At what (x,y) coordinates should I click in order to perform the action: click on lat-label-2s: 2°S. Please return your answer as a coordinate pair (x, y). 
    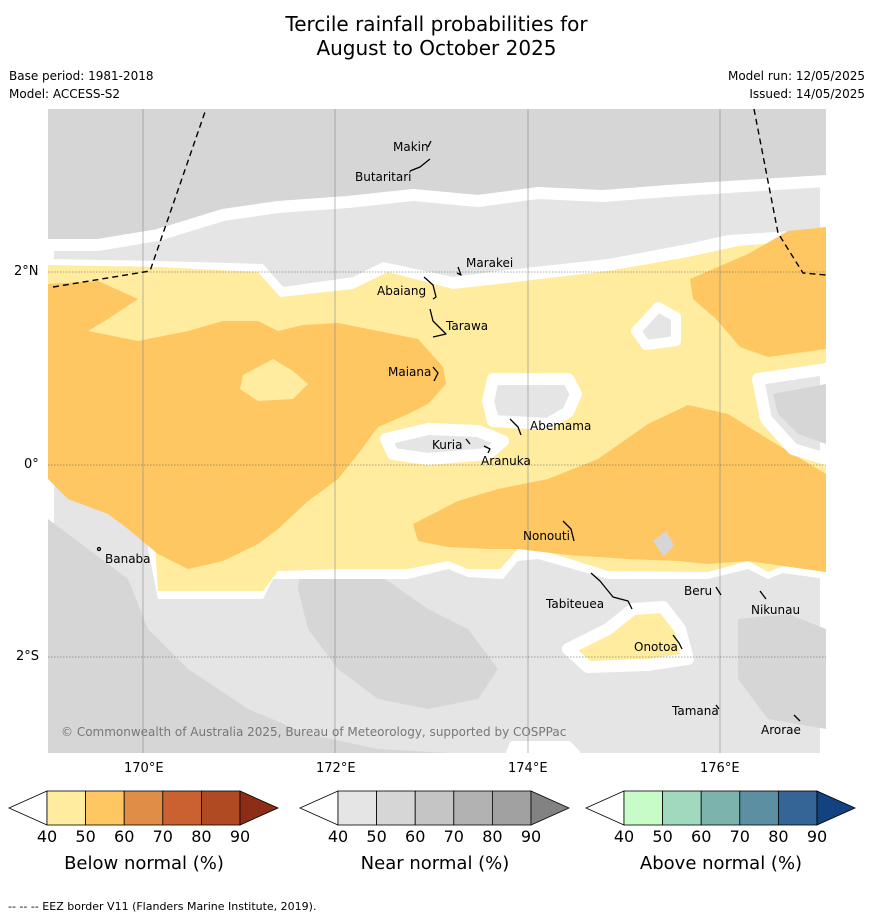
    Looking at the image, I should click on (28, 656).